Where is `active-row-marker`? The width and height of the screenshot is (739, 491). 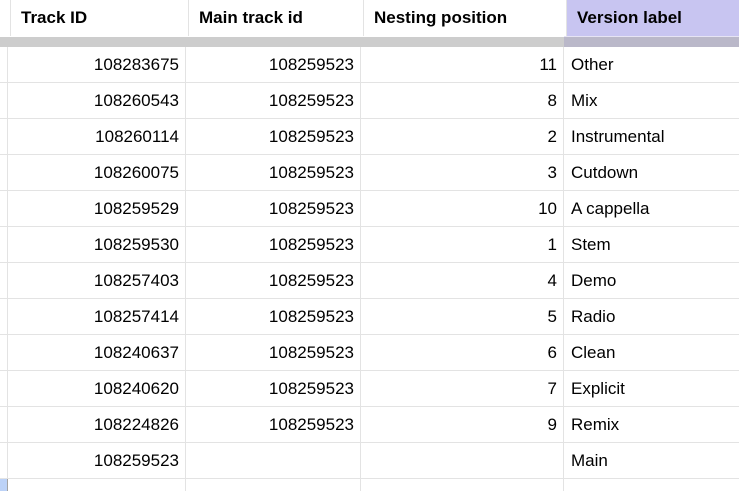 active-row-marker is located at coordinates (4, 485).